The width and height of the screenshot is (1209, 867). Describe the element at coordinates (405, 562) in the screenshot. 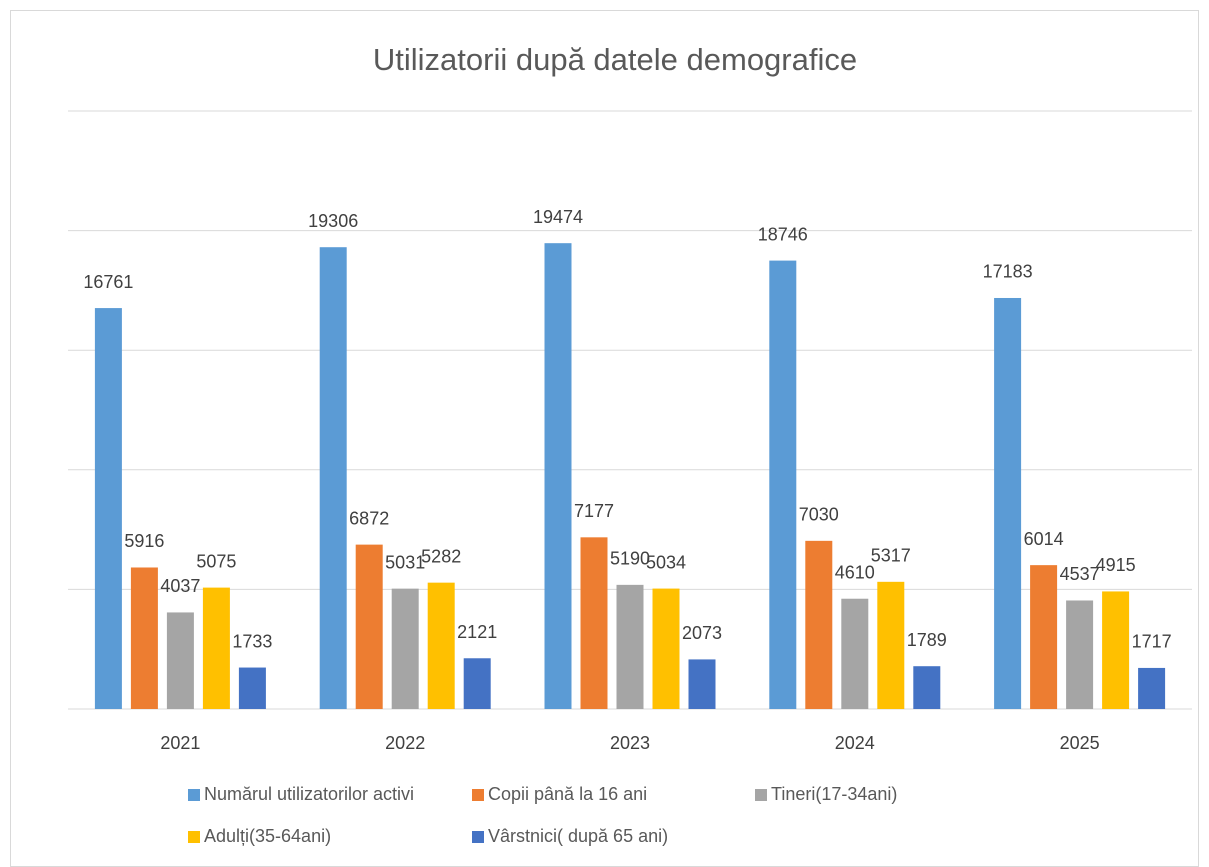

I see `data-label: 5031` at that location.